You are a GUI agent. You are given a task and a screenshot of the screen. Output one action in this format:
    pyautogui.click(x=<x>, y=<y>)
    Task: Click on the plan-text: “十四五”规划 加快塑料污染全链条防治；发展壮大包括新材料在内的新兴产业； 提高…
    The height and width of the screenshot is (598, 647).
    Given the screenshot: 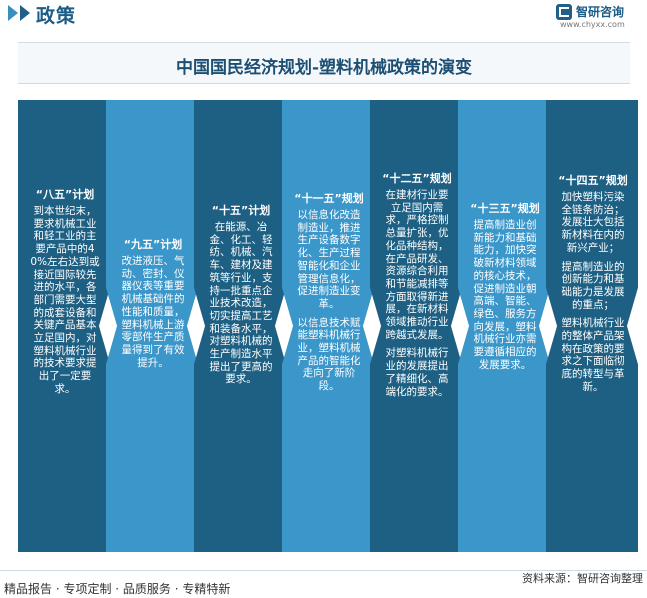 What is the action you would take?
    pyautogui.click(x=593, y=287)
    